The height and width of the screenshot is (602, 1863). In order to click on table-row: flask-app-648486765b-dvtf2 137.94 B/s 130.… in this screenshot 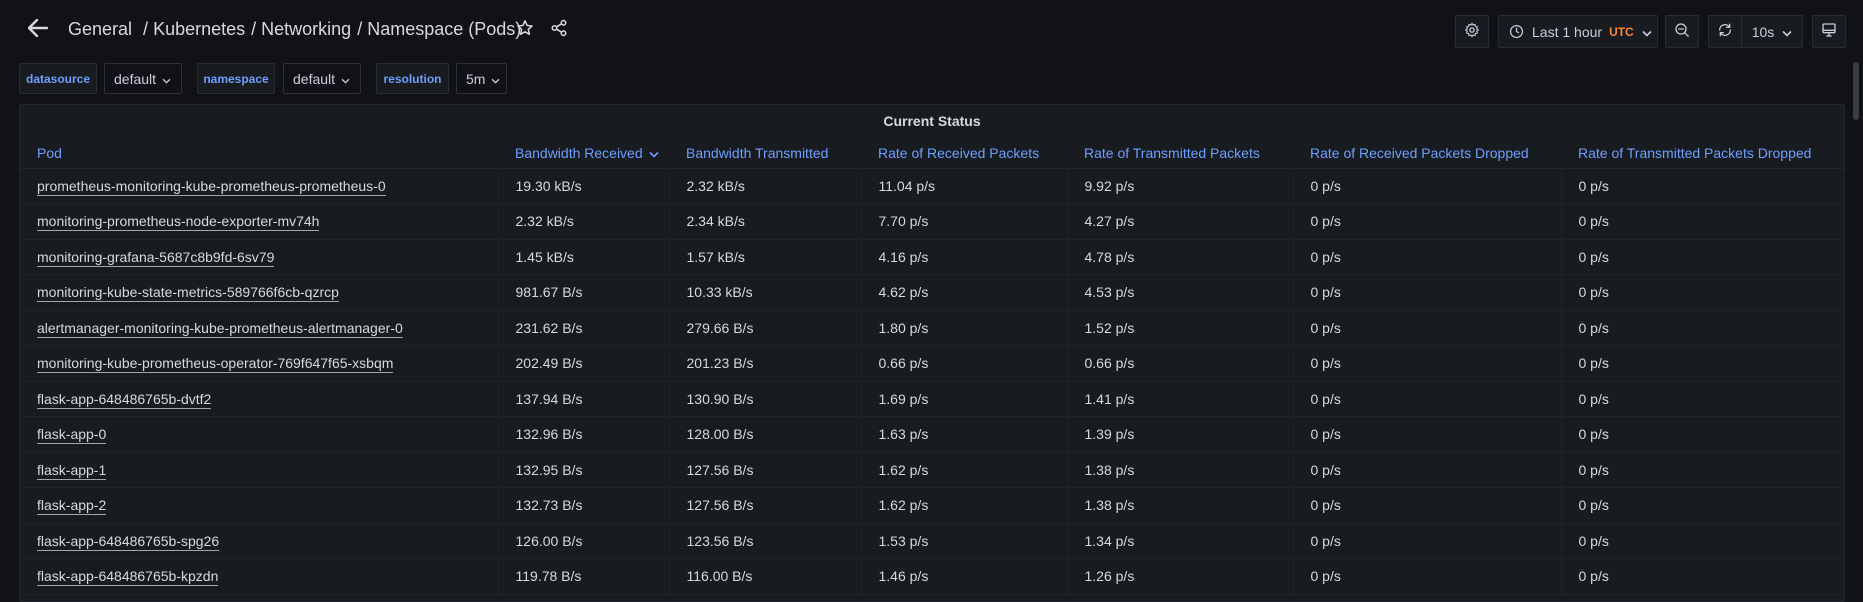, I will do `click(932, 399)`.